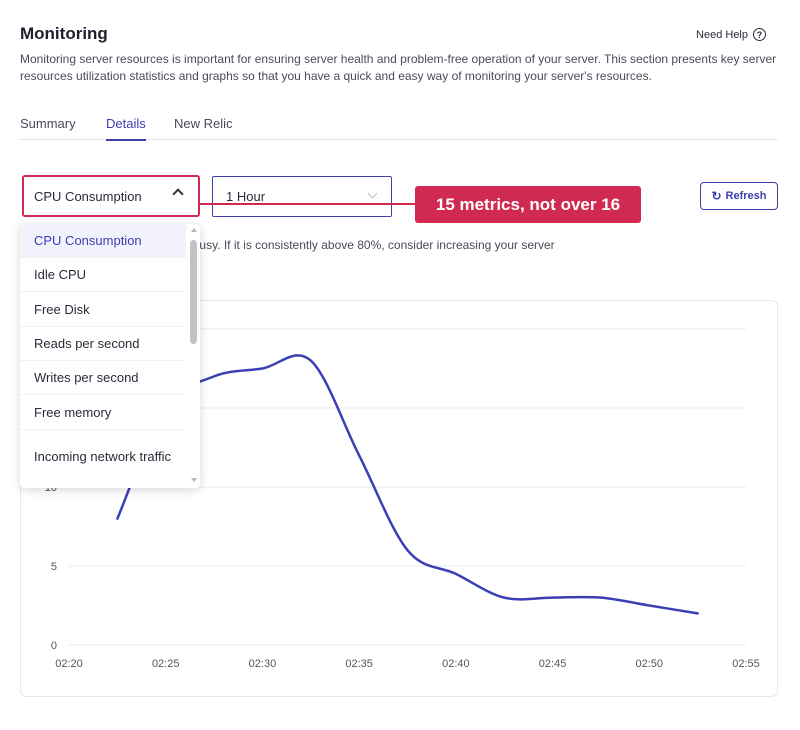 This screenshot has width=800, height=730. What do you see at coordinates (103, 275) in the screenshot?
I see `dropdown-item-idle-cpu: Idle CPU` at bounding box center [103, 275].